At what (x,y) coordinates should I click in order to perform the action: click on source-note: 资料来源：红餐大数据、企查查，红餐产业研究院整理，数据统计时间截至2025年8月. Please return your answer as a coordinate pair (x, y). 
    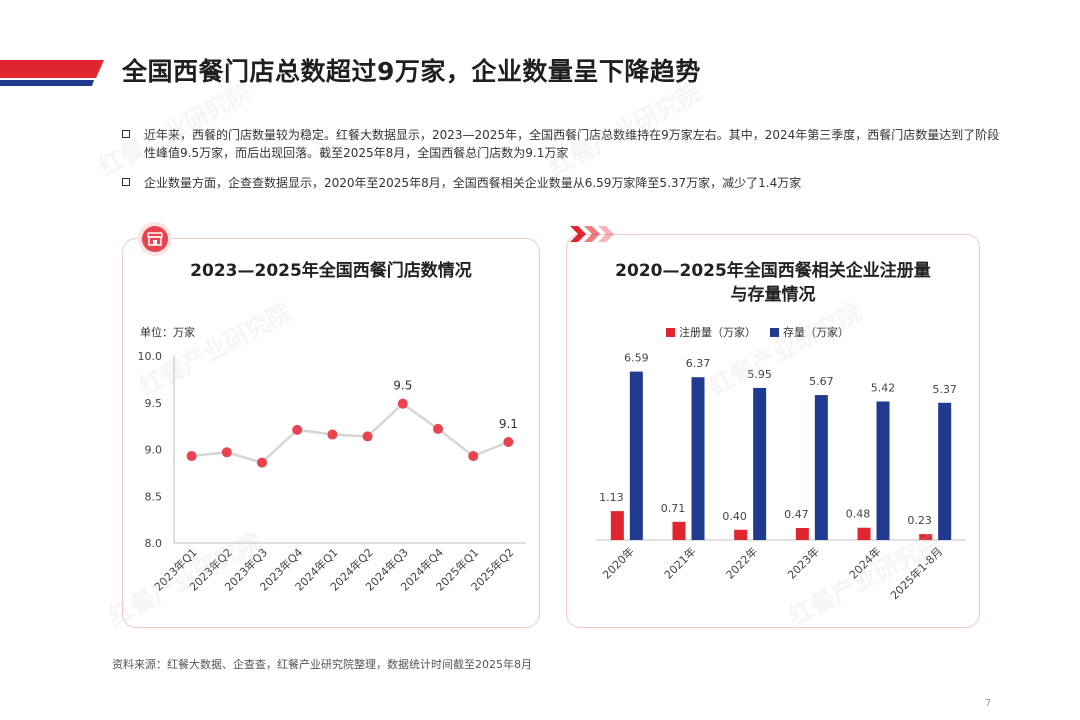
    Looking at the image, I should click on (322, 664).